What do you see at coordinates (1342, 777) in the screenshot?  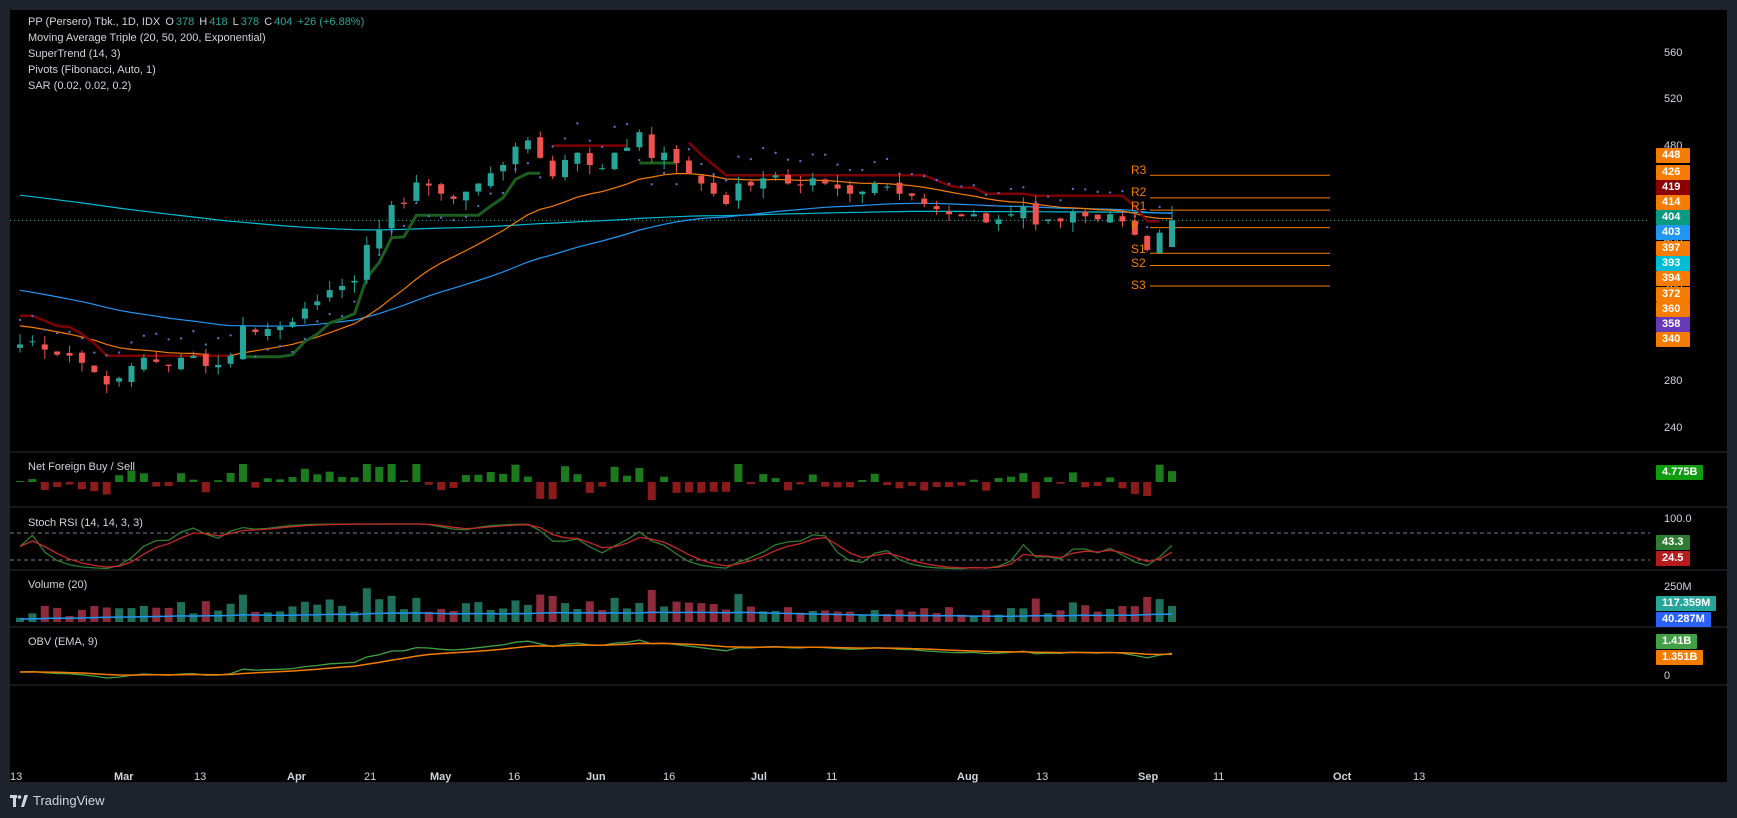 I see `x-tick: Oct` at bounding box center [1342, 777].